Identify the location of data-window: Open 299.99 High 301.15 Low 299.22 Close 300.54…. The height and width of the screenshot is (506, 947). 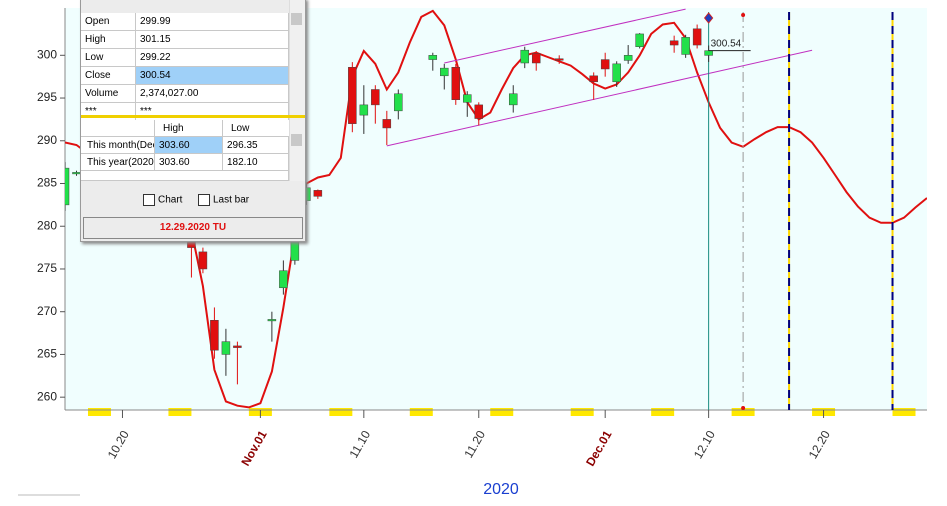
(193, 121).